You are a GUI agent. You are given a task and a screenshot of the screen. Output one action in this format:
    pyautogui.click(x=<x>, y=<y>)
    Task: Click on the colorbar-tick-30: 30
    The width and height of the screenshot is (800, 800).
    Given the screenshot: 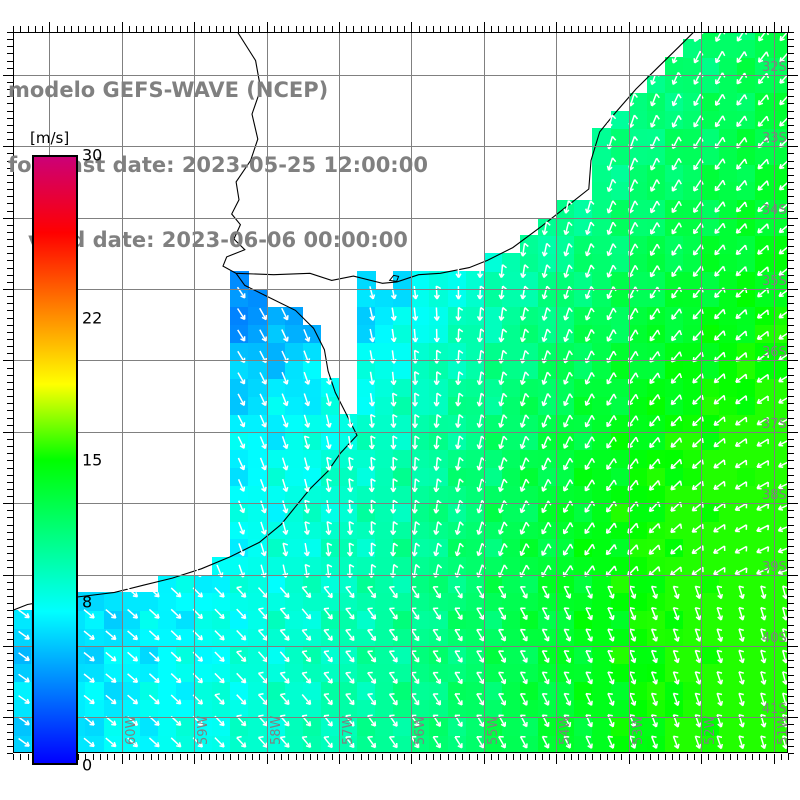 What is the action you would take?
    pyautogui.click(x=92, y=155)
    